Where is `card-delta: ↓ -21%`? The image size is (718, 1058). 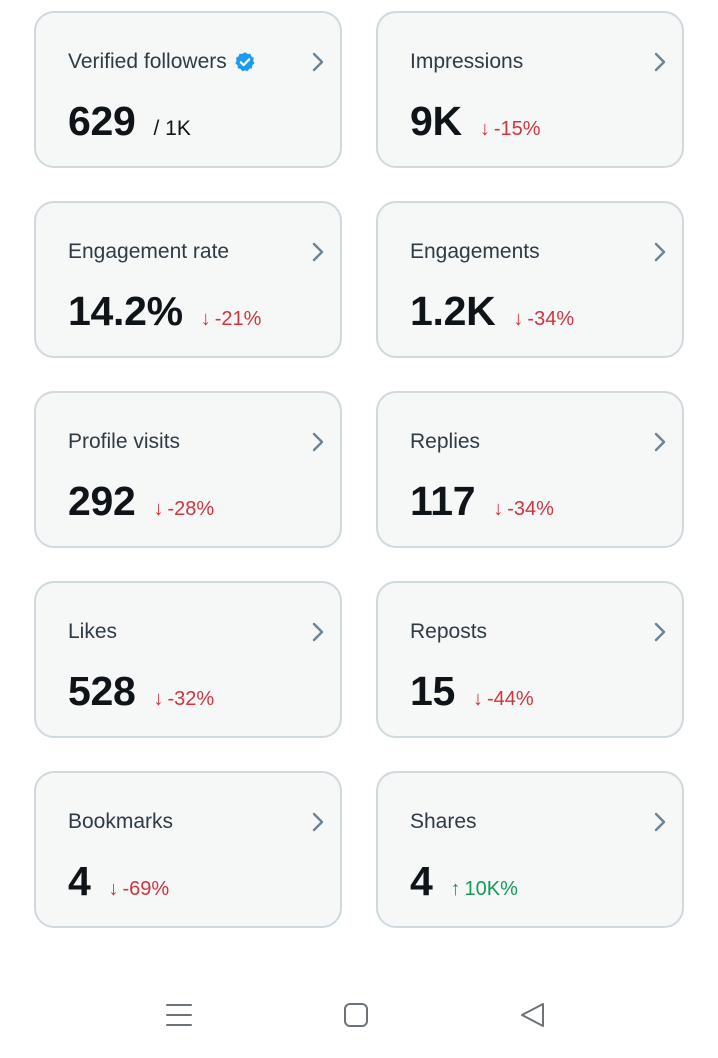
card-delta: ↓ -21% is located at coordinates (231, 319).